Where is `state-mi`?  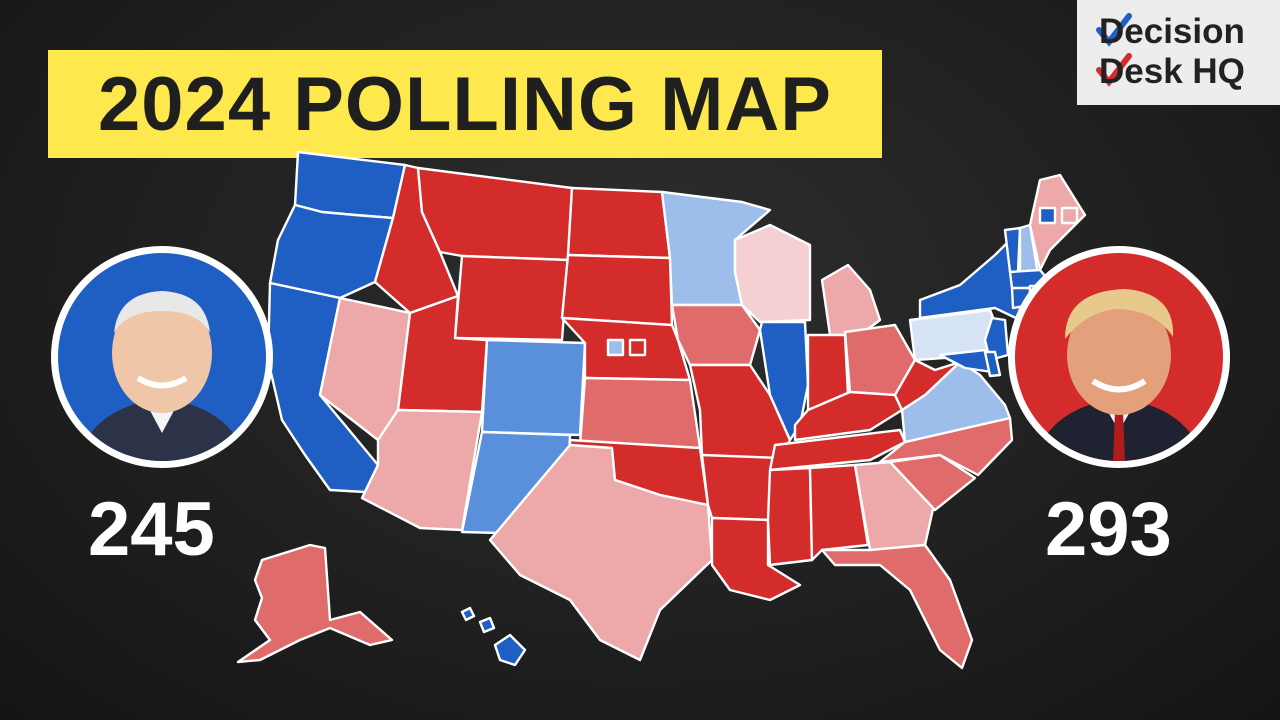
state-mi is located at coordinates (851, 300).